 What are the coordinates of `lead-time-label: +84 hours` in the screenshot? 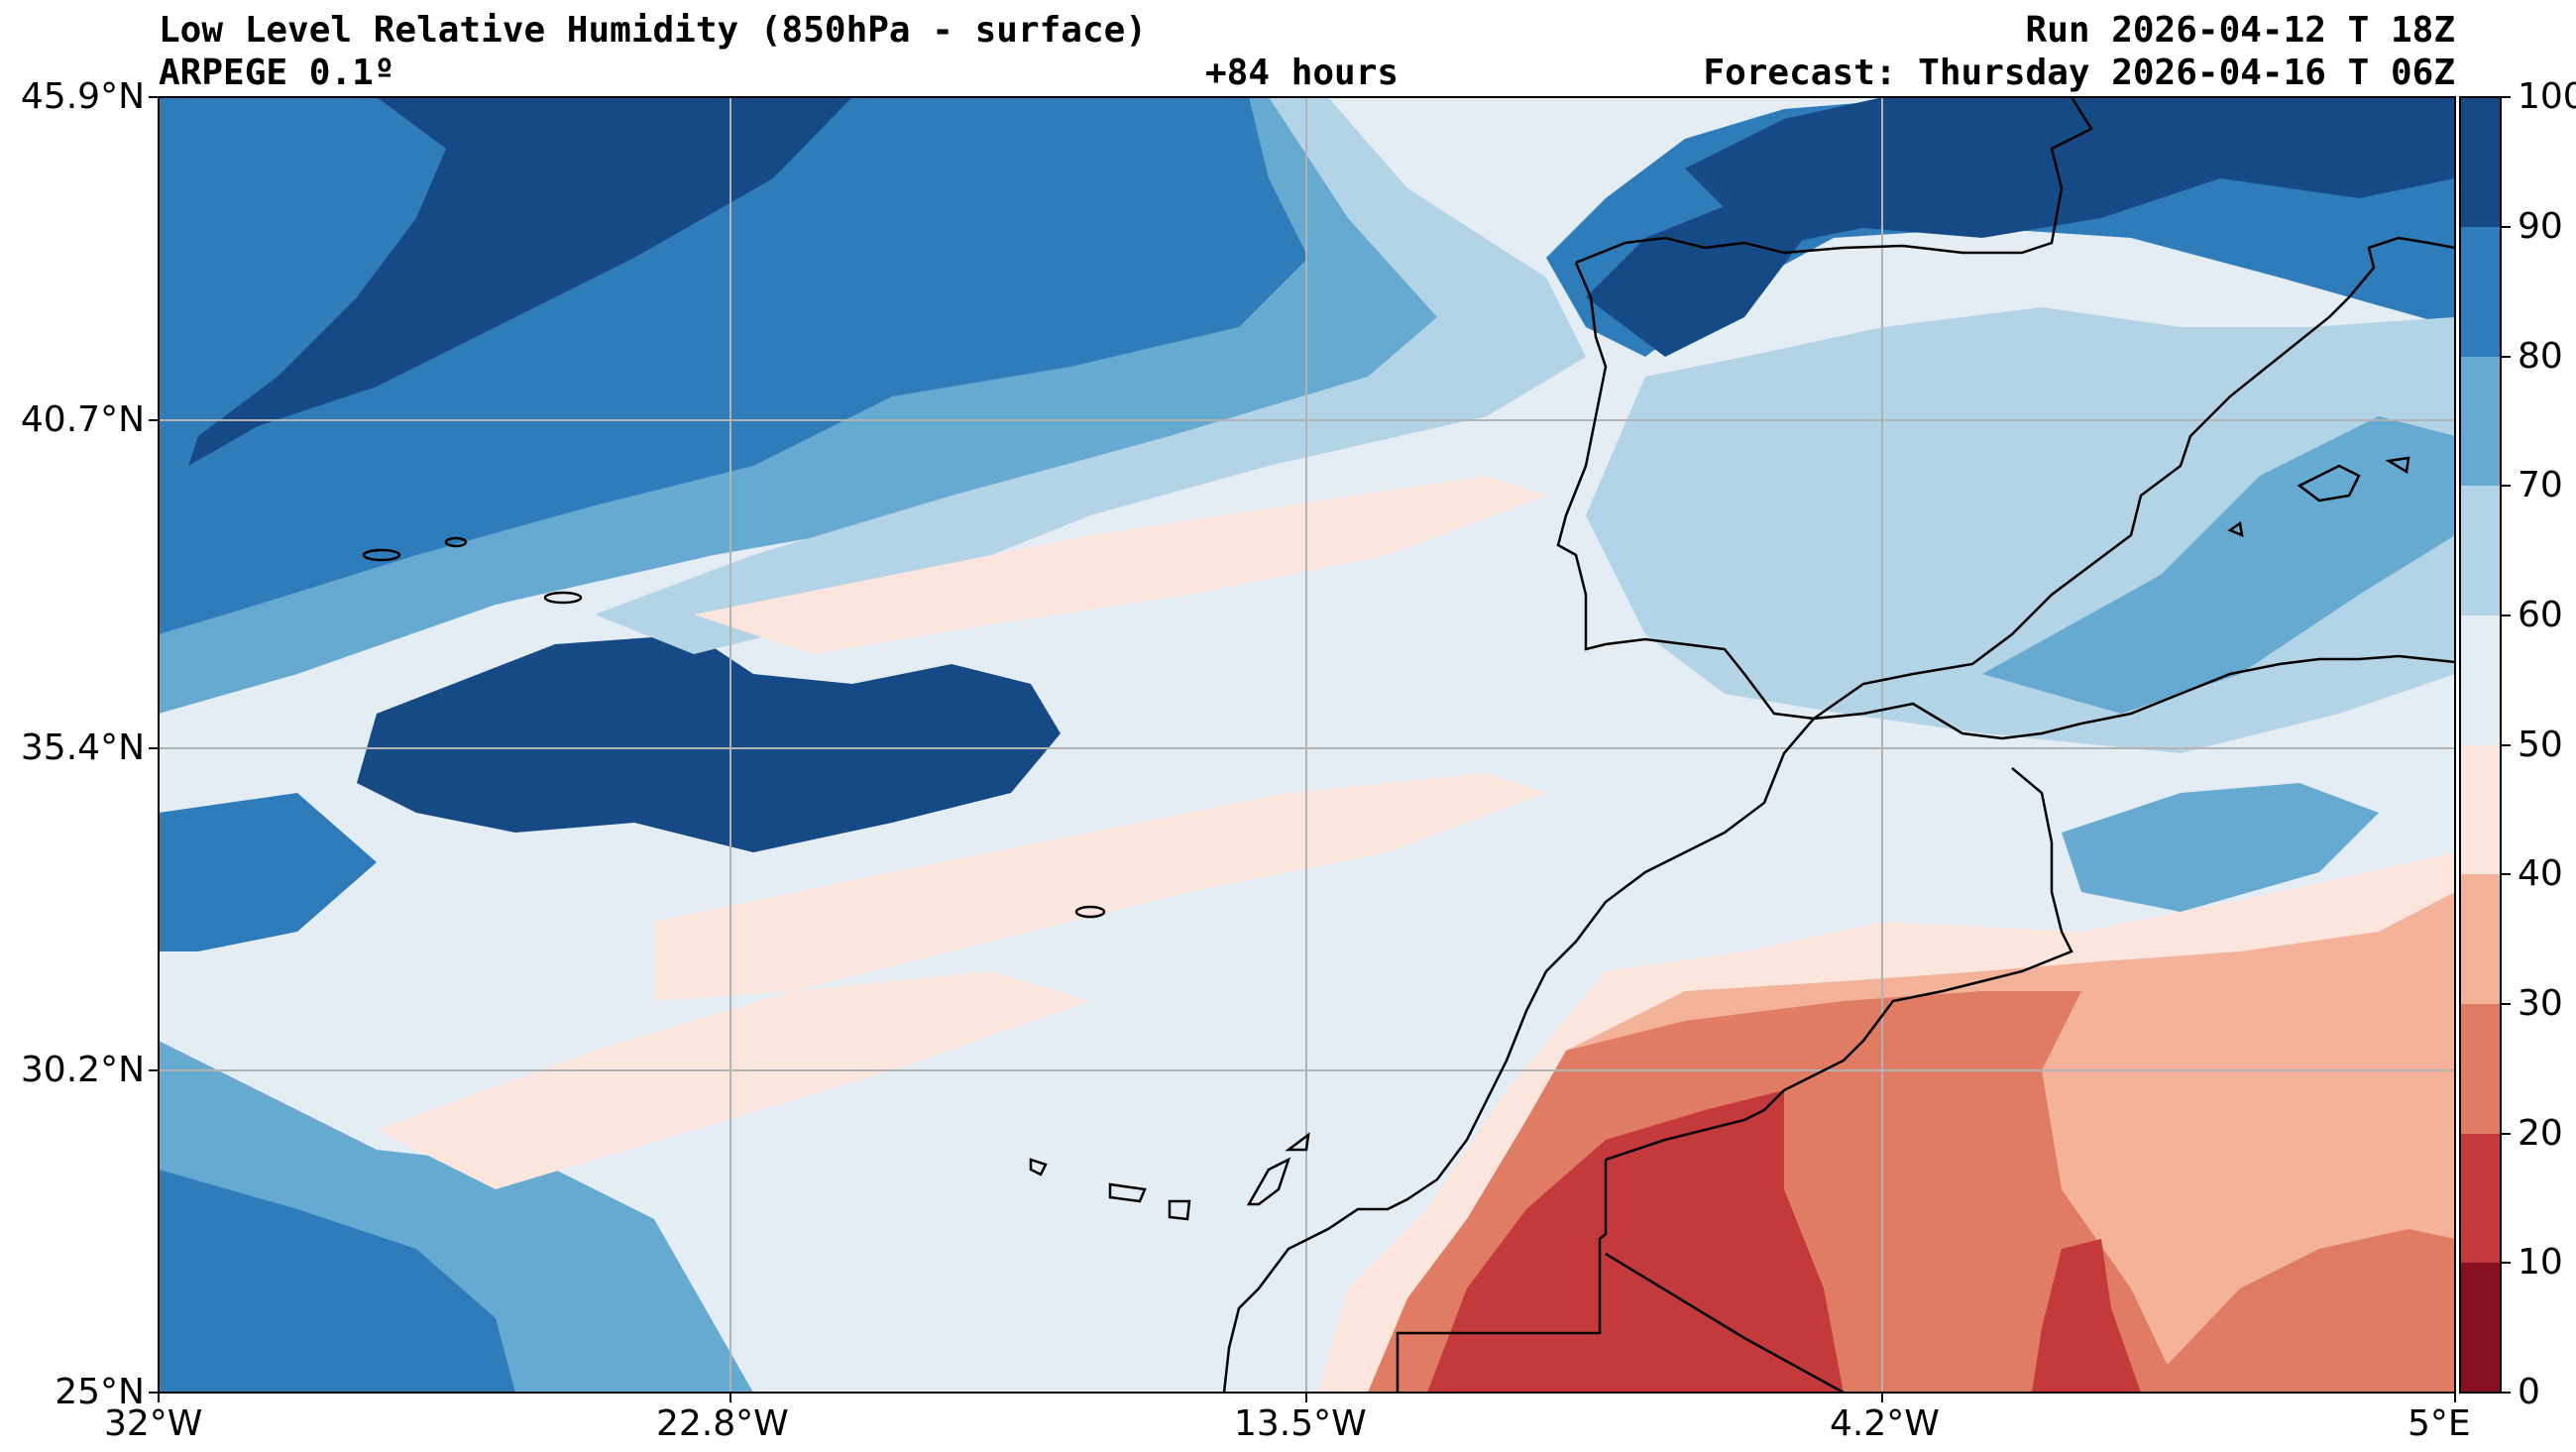 It's located at (1302, 73).